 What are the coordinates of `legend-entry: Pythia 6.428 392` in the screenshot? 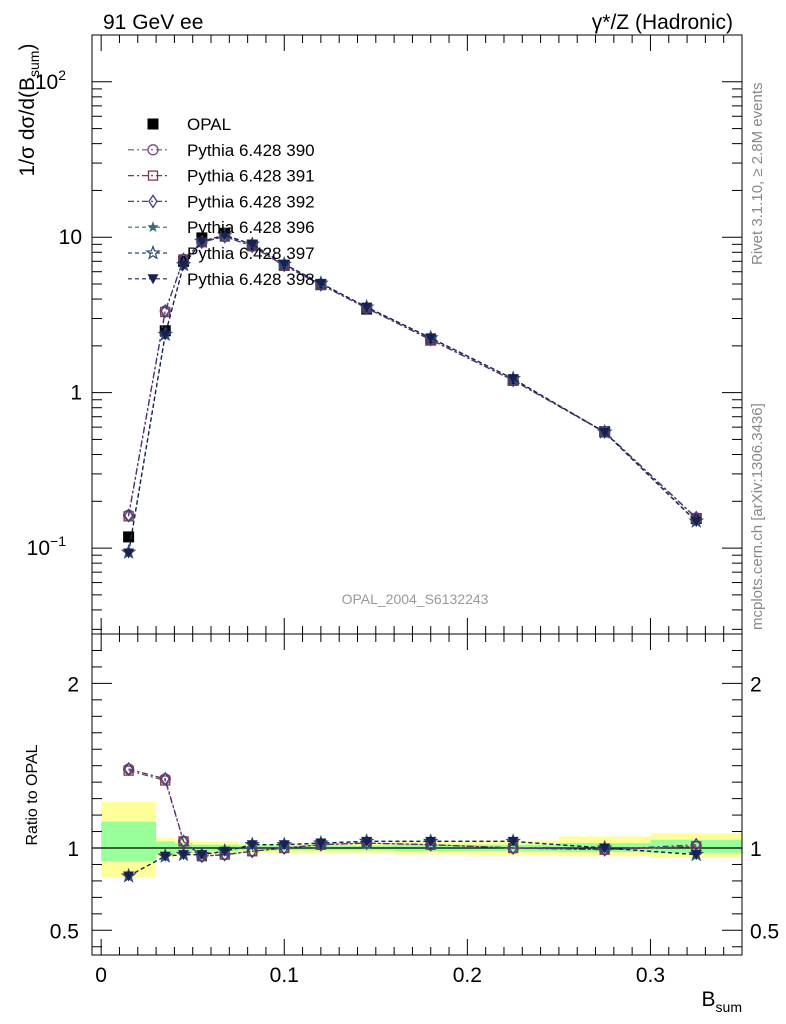 It's located at (221, 201).